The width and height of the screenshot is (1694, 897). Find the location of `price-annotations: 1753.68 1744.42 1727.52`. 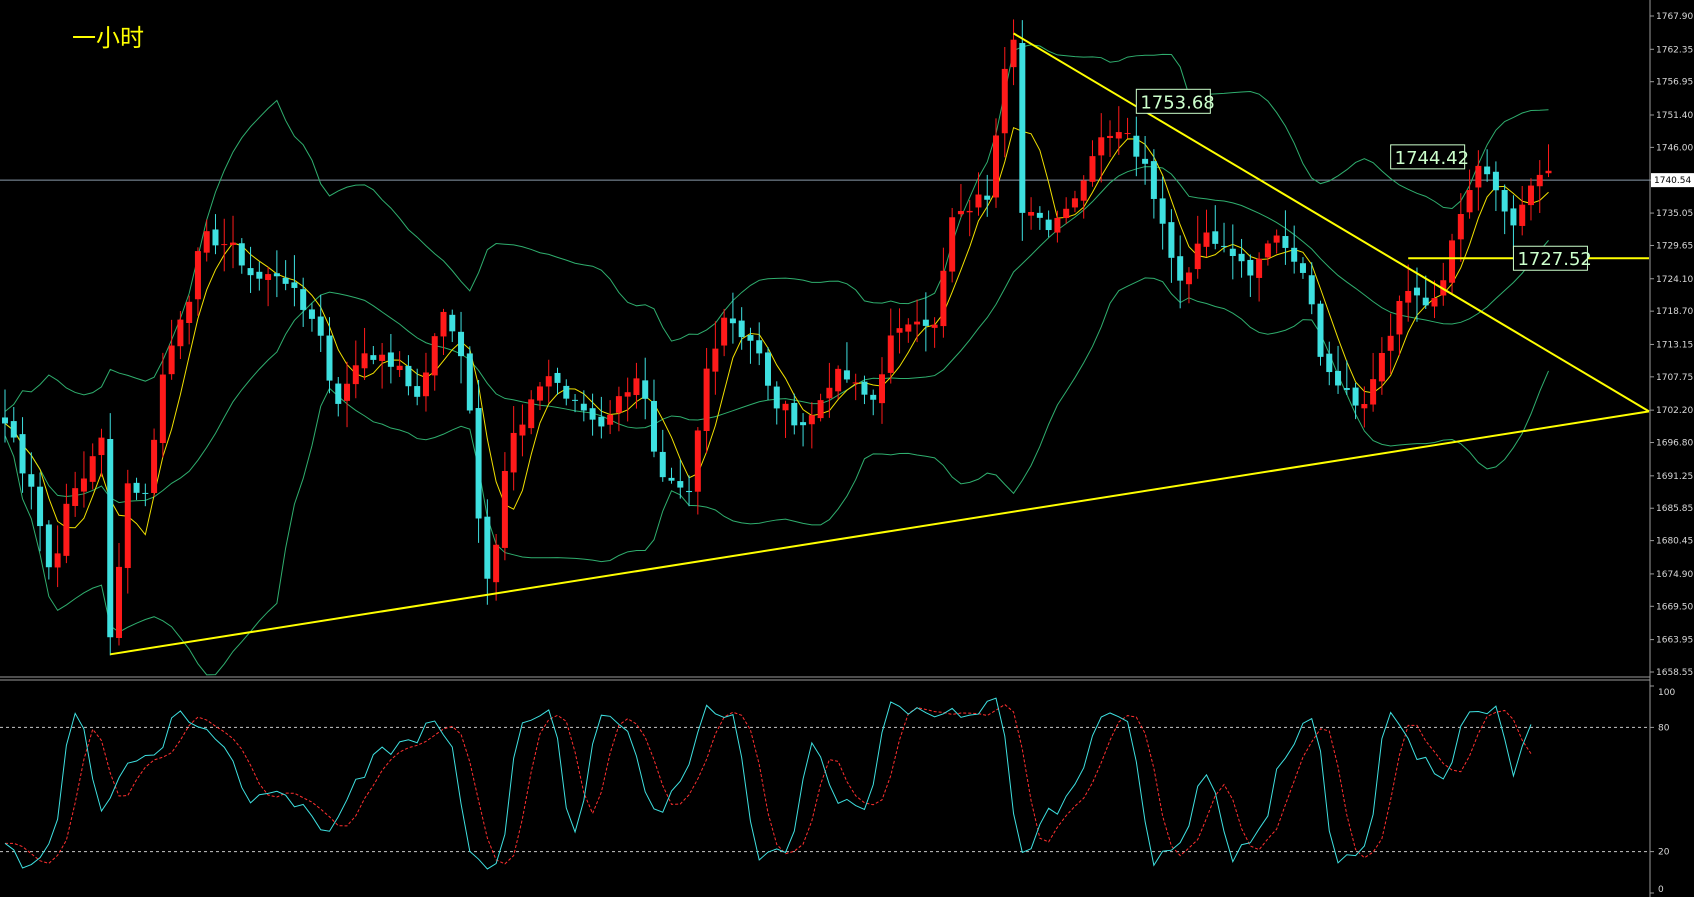

price-annotations: 1753.68 1744.42 1727.52 is located at coordinates (1363, 179).